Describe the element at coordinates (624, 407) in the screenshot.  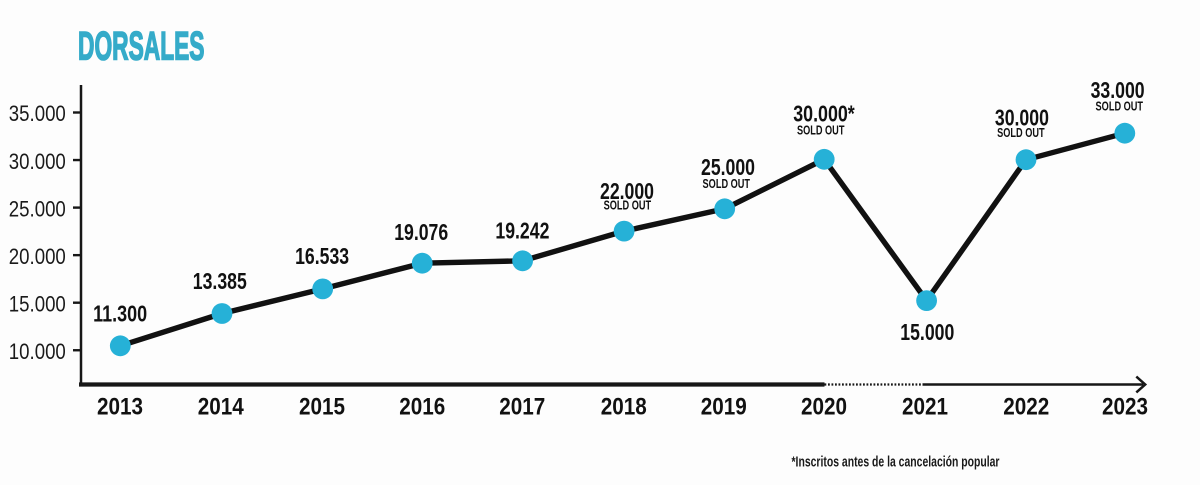
I see `svg-text: 2018` at that location.